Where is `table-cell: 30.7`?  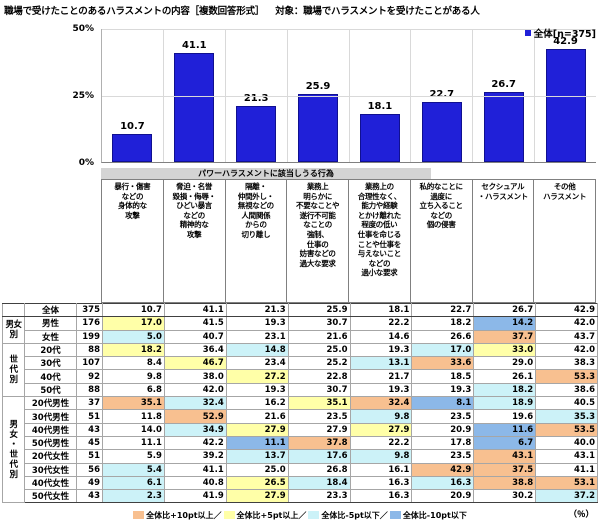
table-cell: 30.7 is located at coordinates (319, 390).